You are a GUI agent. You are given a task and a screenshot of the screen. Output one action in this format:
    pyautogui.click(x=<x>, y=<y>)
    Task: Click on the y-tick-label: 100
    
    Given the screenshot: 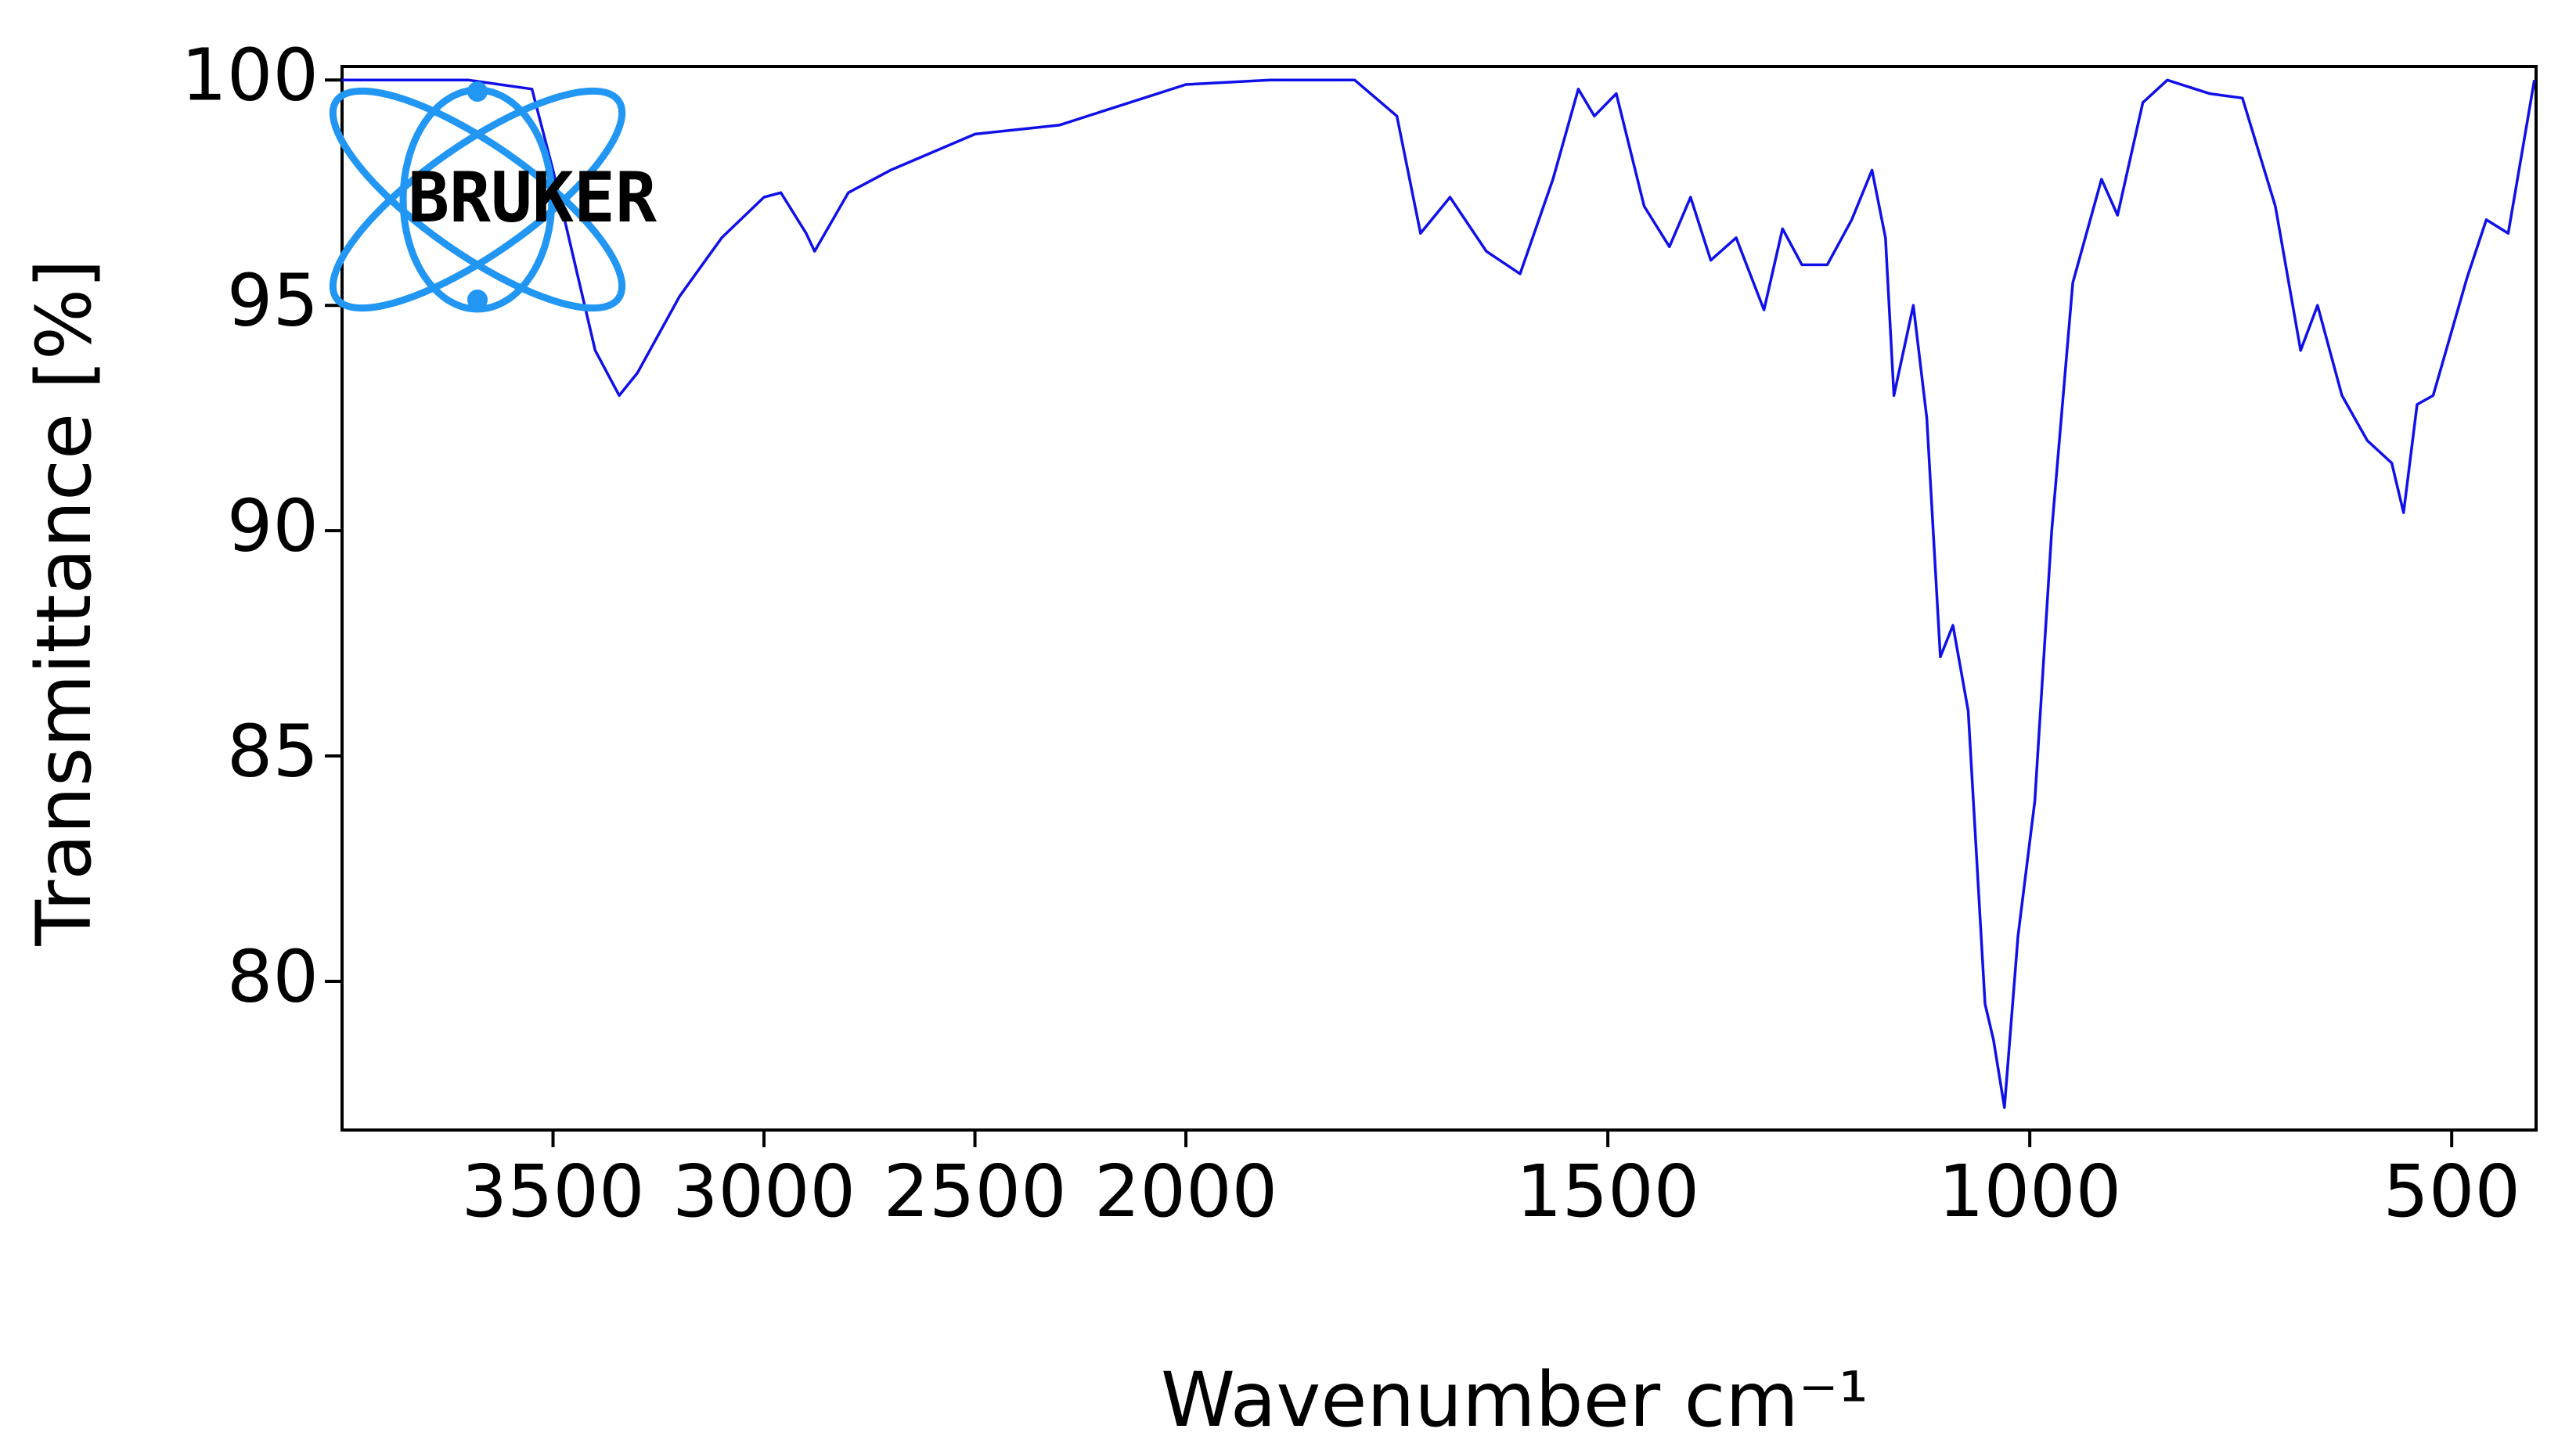 What is the action you would take?
    pyautogui.click(x=250, y=75)
    